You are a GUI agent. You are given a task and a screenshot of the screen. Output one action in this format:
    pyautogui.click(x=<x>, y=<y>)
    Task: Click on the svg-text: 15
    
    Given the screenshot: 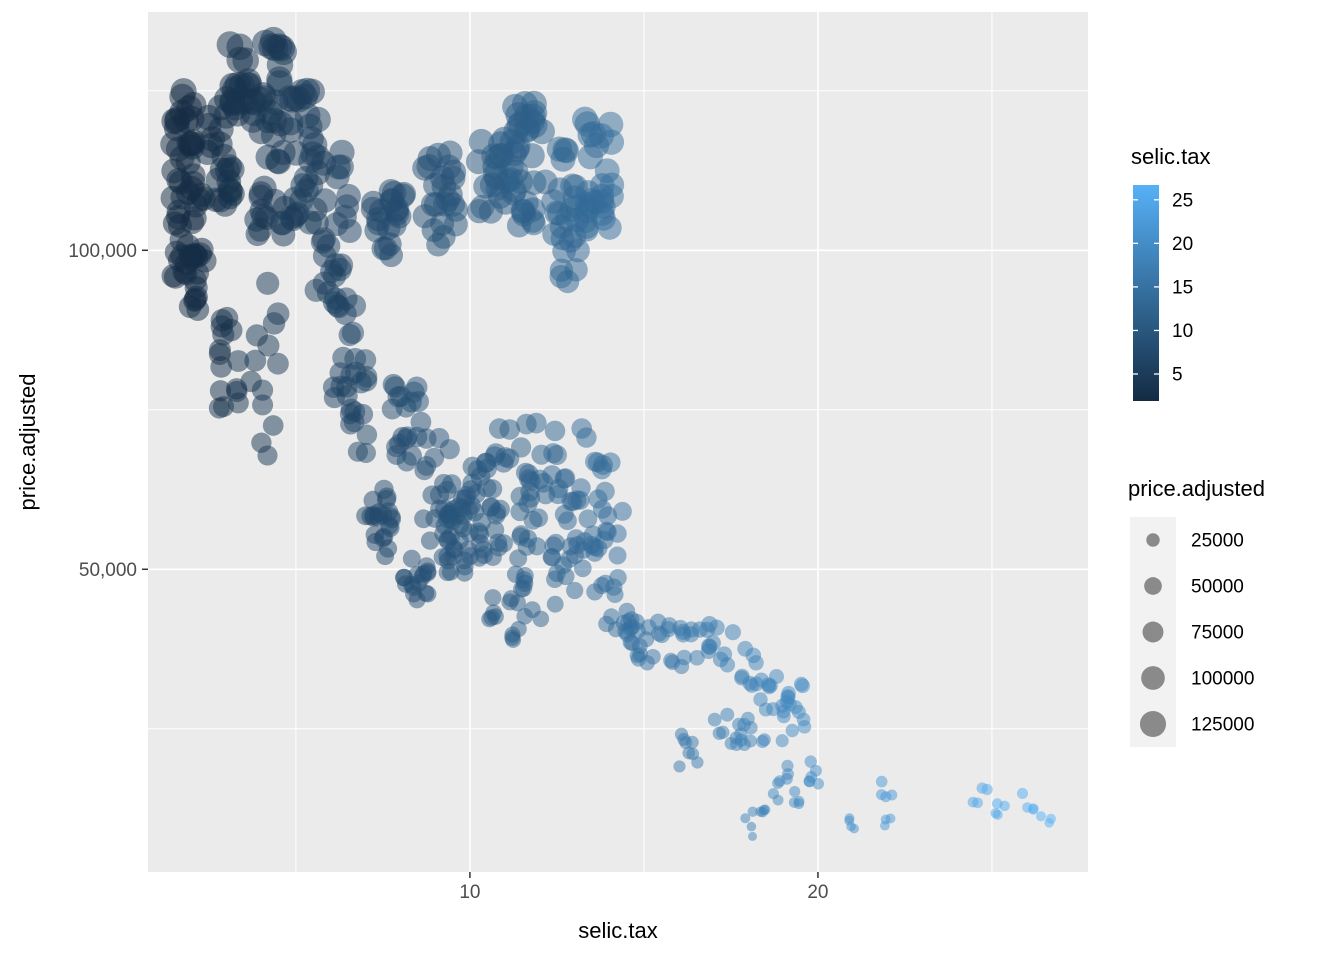 What is the action you would take?
    pyautogui.click(x=1182, y=287)
    